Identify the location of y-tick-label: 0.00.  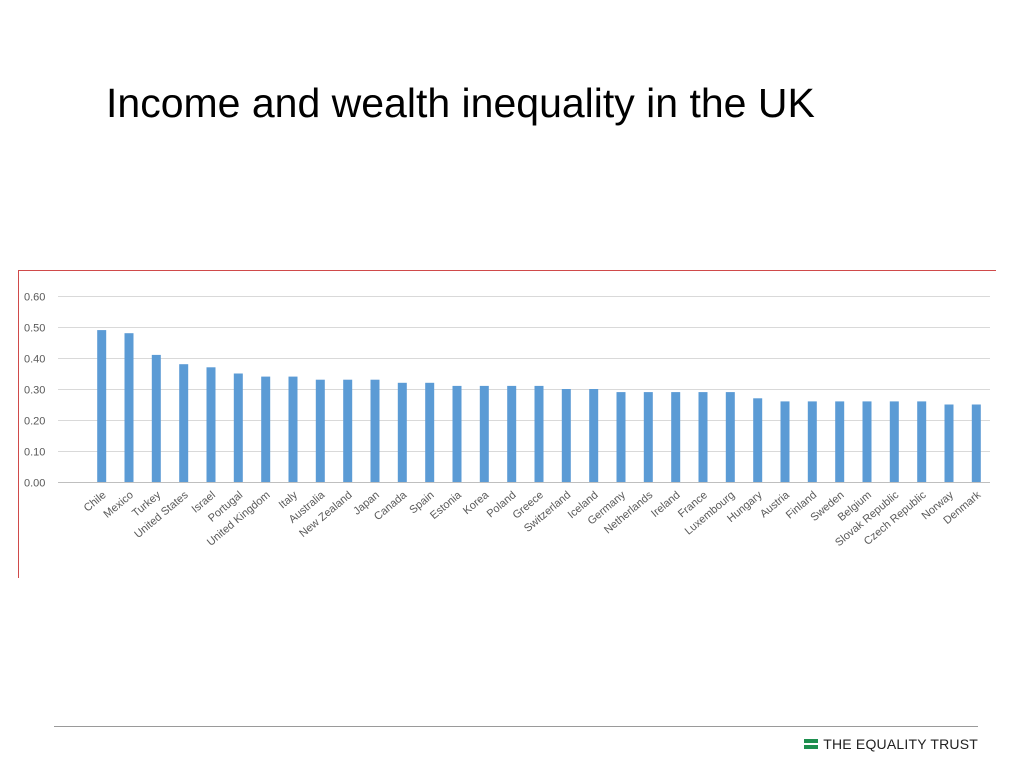
(34, 484).